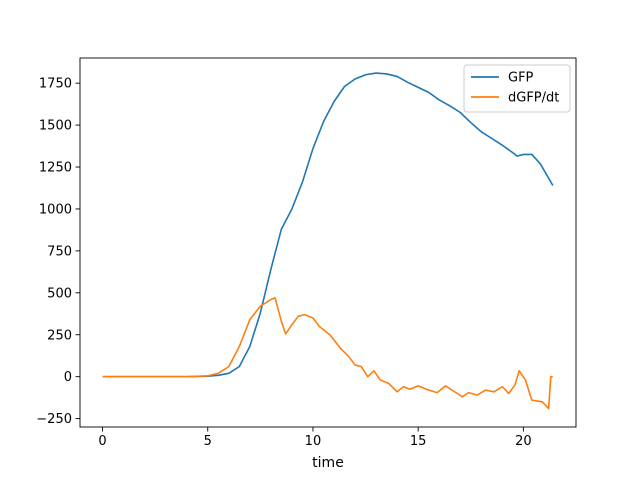 The image size is (640, 480). What do you see at coordinates (59, 335) in the screenshot?
I see `y-tick-label: 250` at bounding box center [59, 335].